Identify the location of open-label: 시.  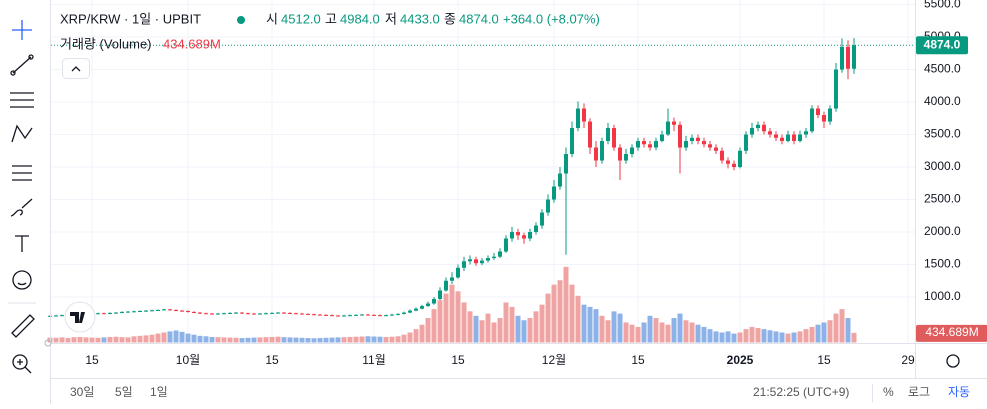
(272, 18).